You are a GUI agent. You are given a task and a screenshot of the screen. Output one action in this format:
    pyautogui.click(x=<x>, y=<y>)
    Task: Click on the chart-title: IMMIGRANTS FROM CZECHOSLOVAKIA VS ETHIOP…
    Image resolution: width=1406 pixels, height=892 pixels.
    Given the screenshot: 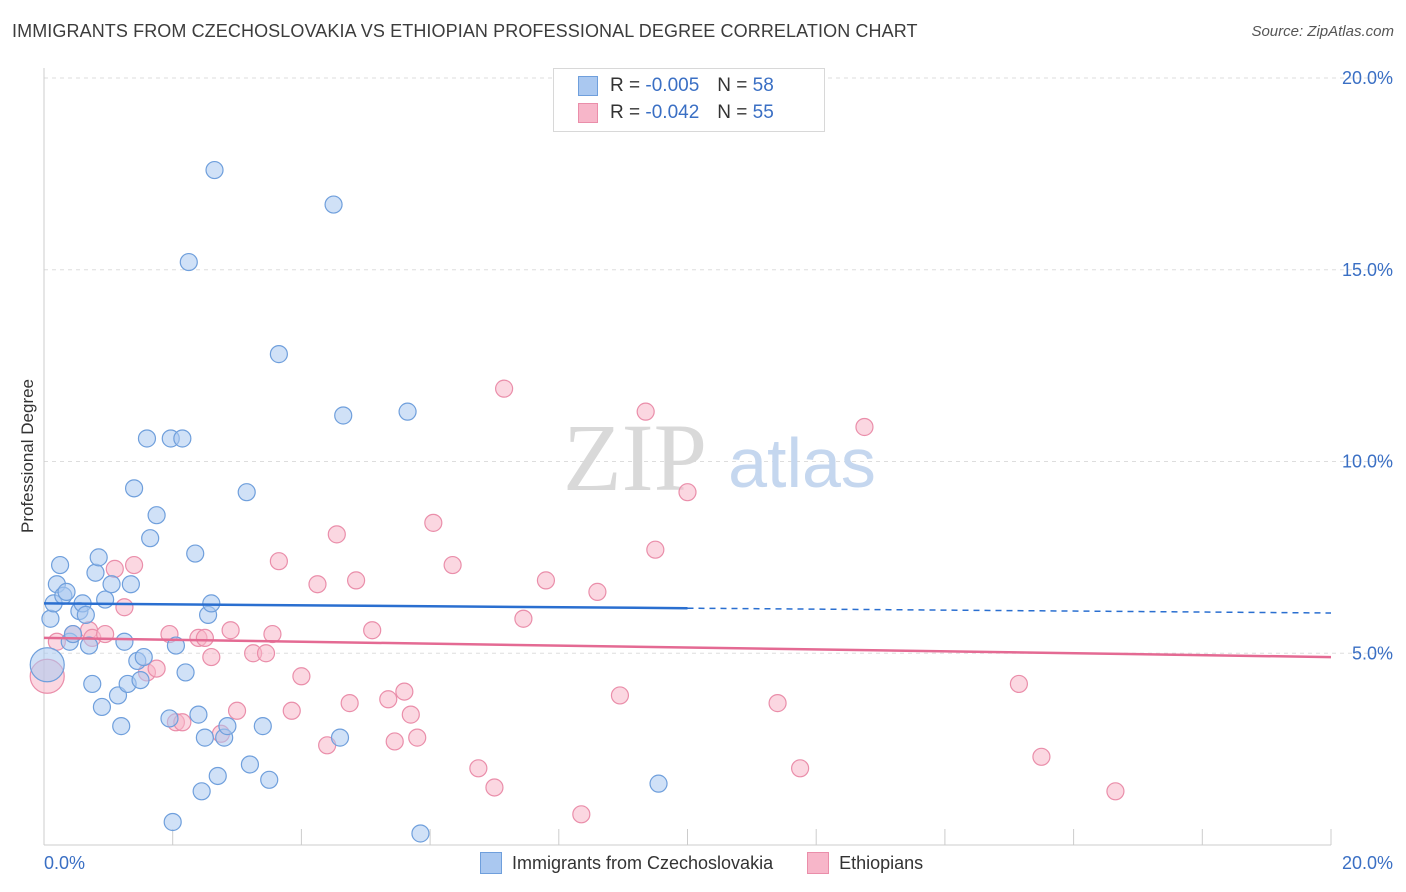 What is the action you would take?
    pyautogui.click(x=465, y=31)
    